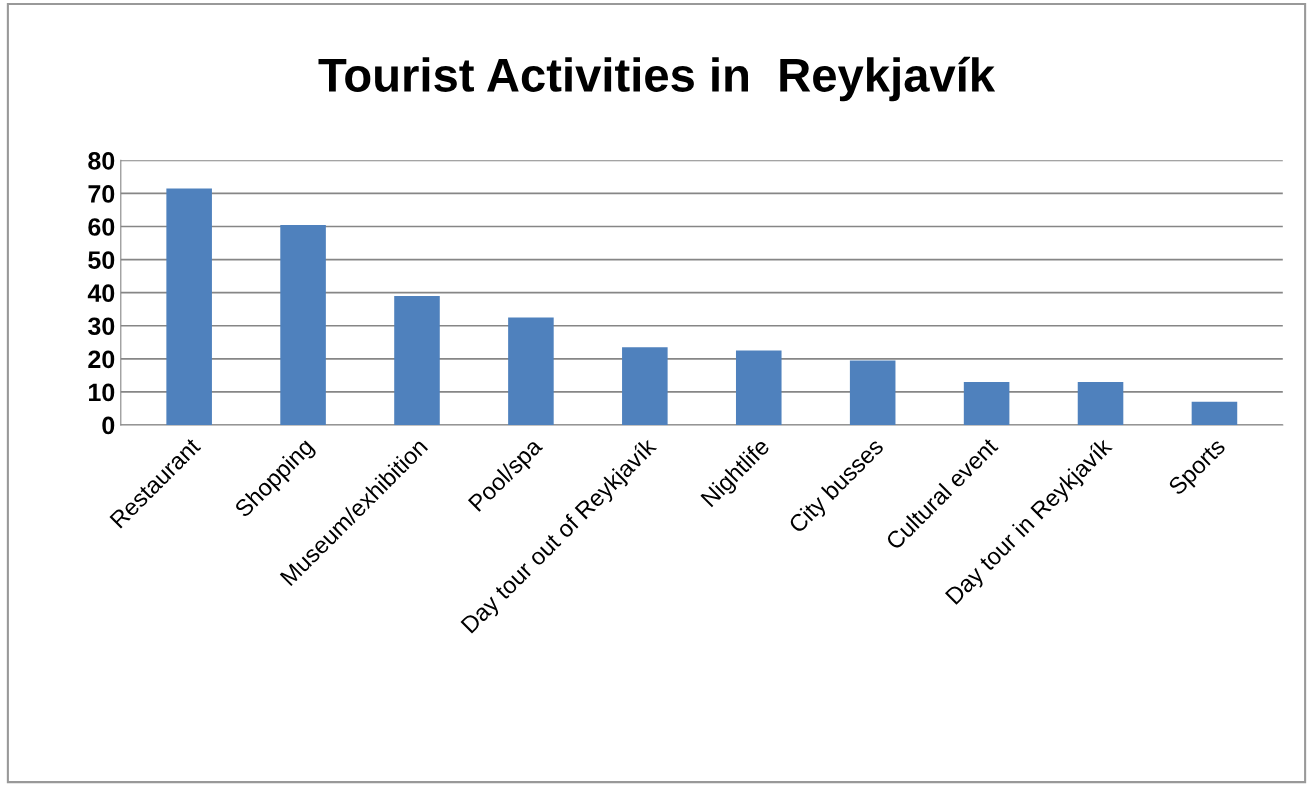 This screenshot has height=790, width=1313. I want to click on y-tick-label: 70, so click(101, 194).